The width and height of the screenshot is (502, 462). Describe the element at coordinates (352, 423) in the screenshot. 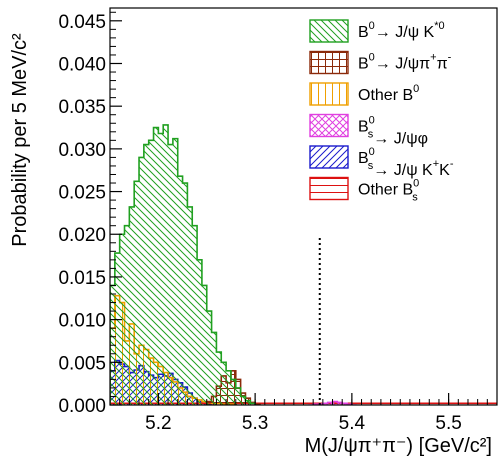

I see `x-tick-label: 5.4` at that location.